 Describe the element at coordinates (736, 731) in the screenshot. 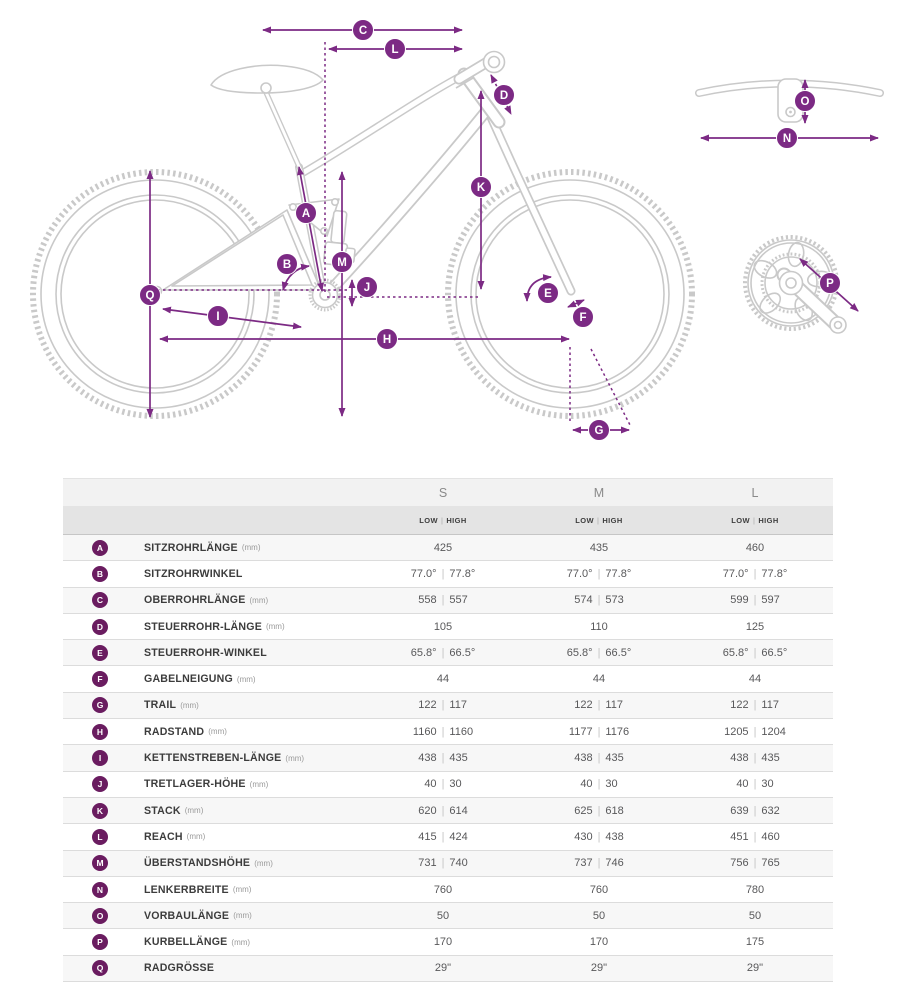

I see `value-low: 1205` at that location.